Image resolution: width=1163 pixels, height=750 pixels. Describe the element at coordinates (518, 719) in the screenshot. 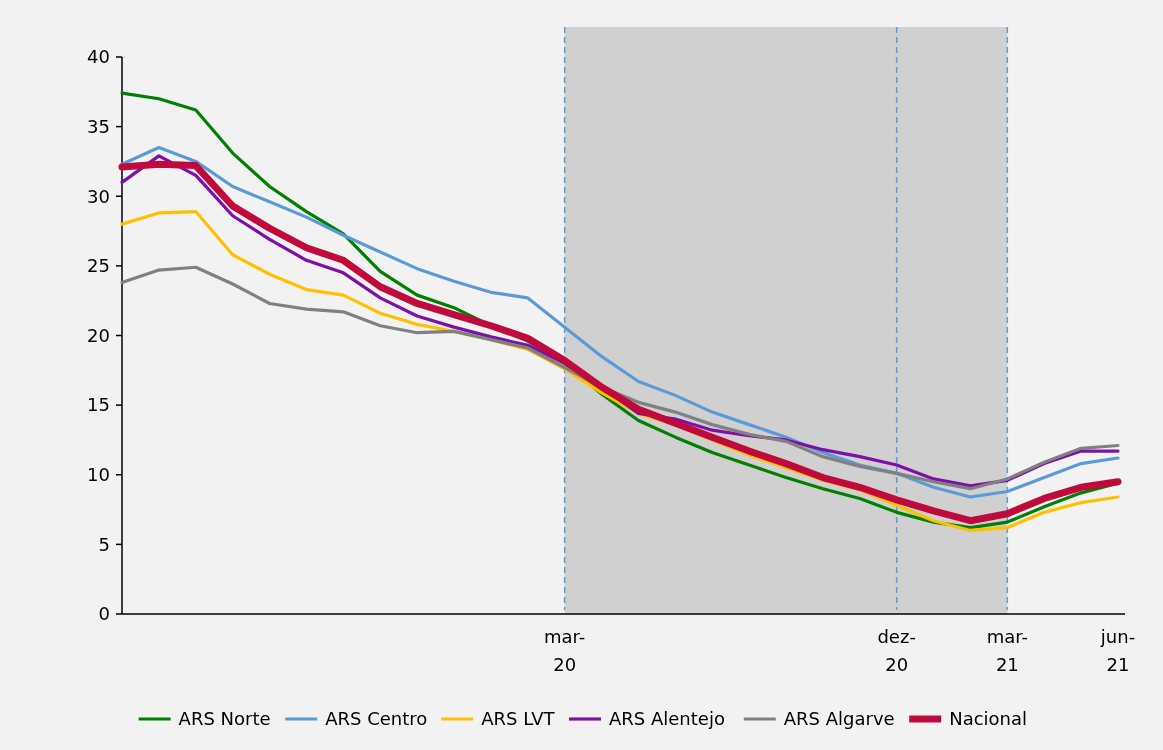

I see `legend-label: ARS LVT` at that location.